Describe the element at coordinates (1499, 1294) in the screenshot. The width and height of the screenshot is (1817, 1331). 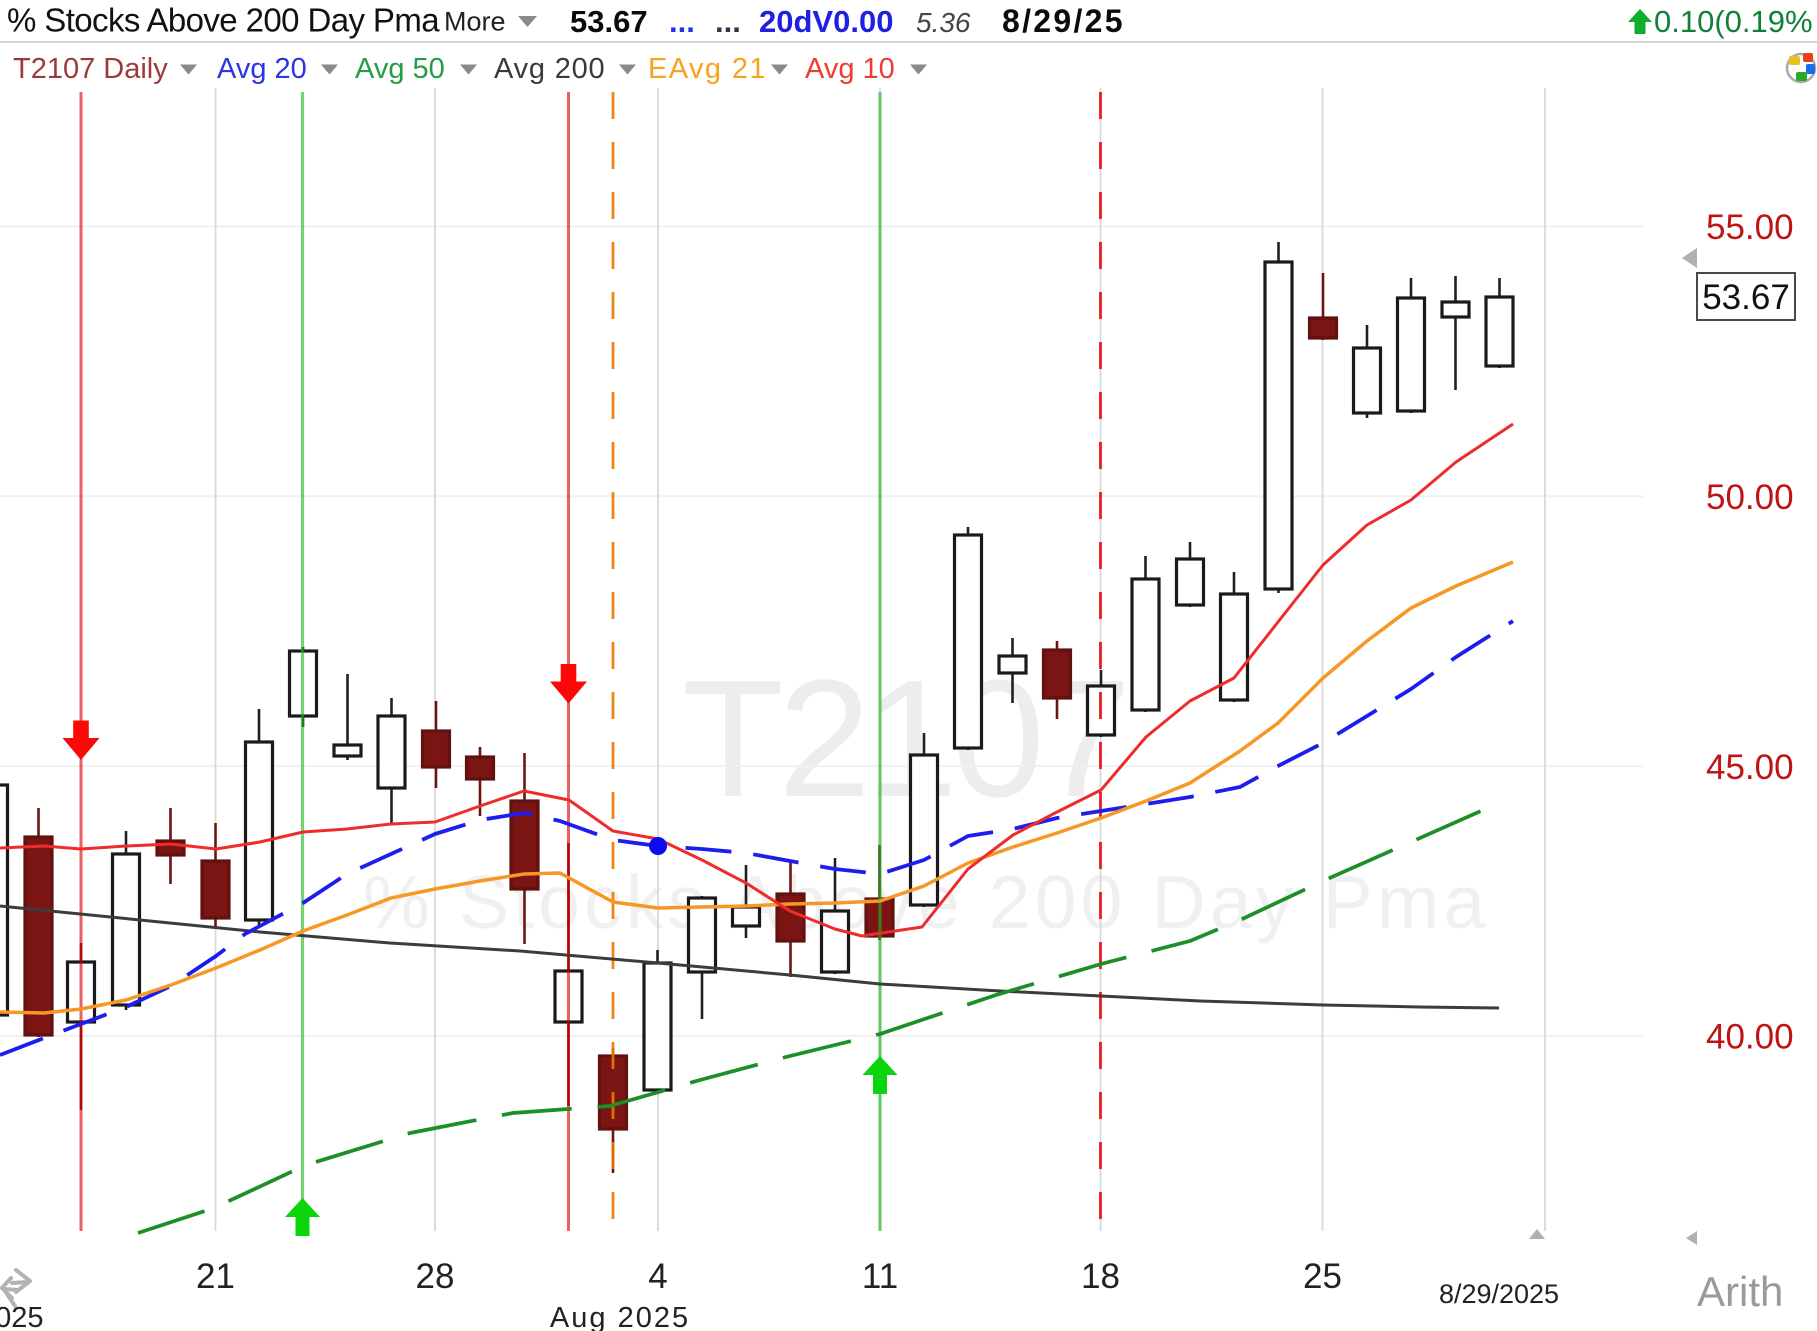
I see `svg-text: 8/29/2025` at that location.